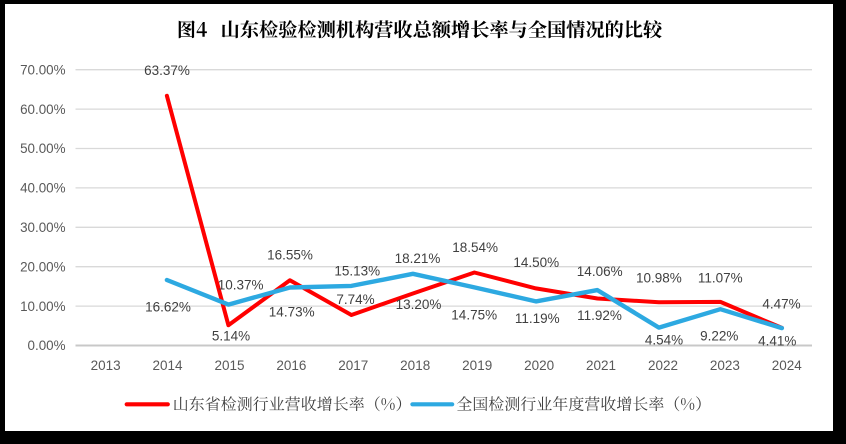 This screenshot has height=444, width=846. Describe the element at coordinates (43, 148) in the screenshot. I see `svg-text: 50.00%` at that location.